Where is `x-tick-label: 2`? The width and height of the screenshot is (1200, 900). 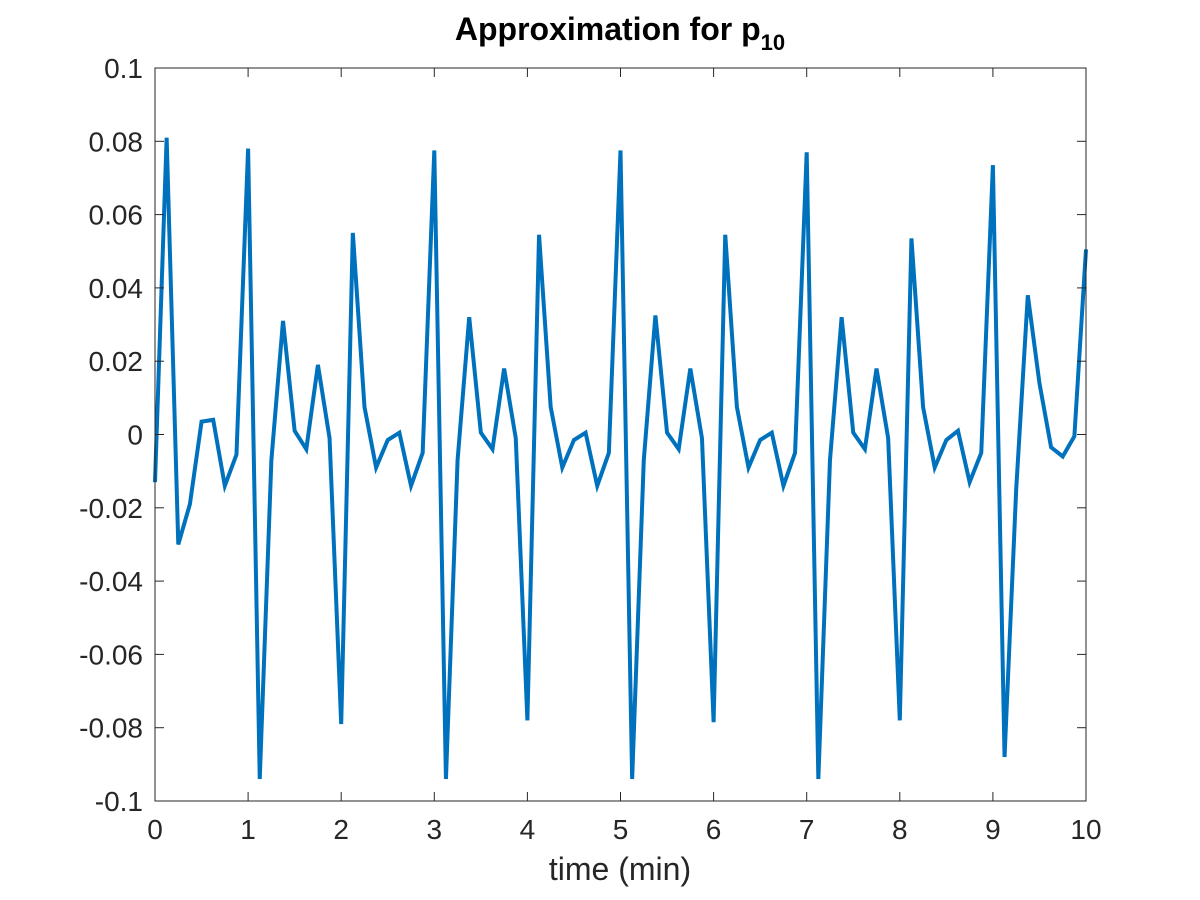 x-tick-label: 2 is located at coordinates (341, 829).